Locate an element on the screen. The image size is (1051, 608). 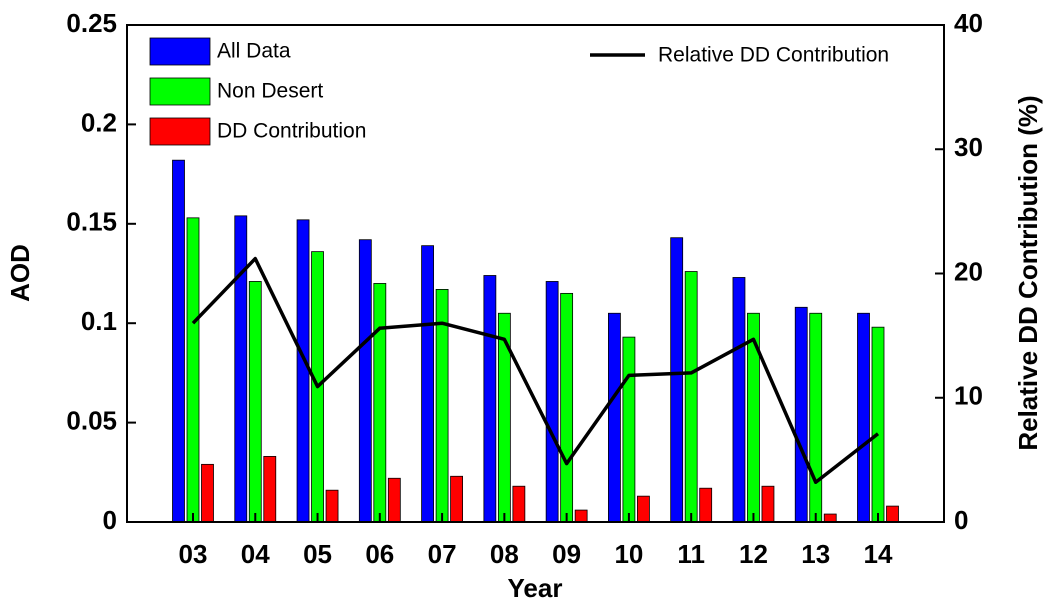
x-tick-label: 08 is located at coordinates (504, 554).